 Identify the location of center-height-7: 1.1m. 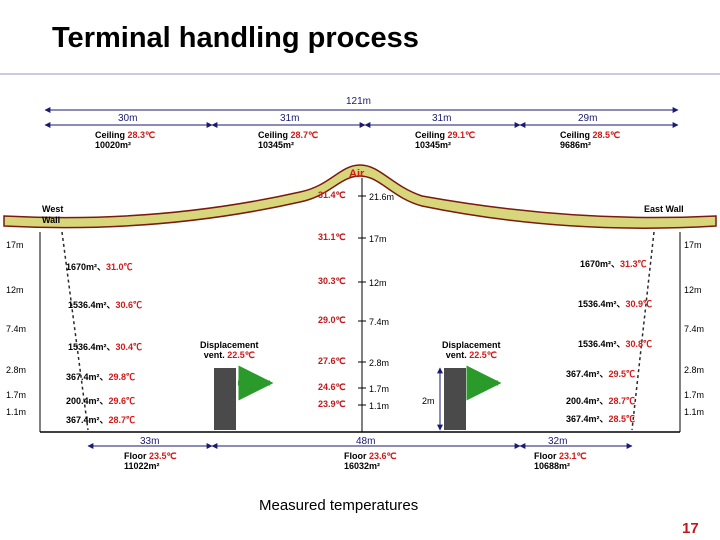
(379, 406).